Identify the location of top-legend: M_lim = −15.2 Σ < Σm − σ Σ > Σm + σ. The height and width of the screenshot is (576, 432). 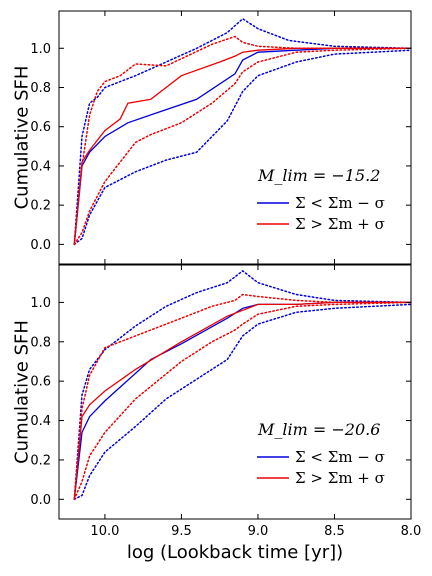
(321, 199).